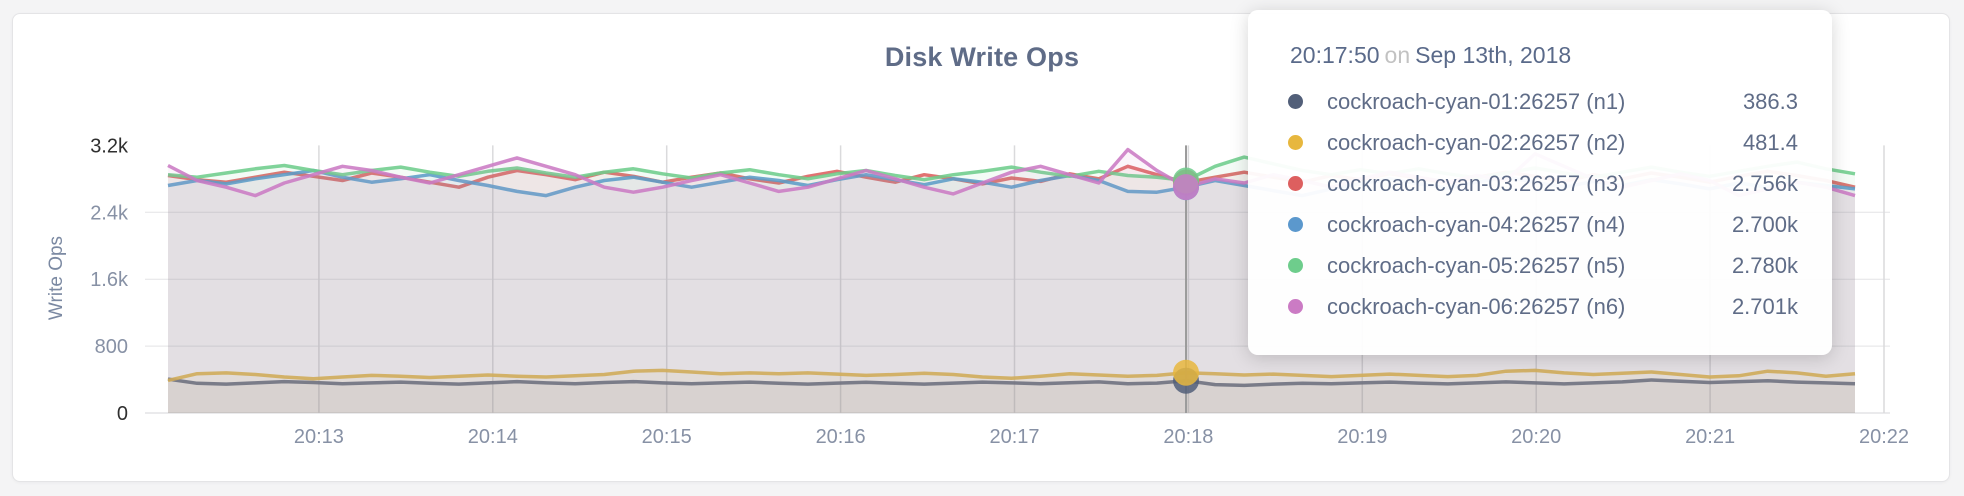 The width and height of the screenshot is (1964, 496). What do you see at coordinates (1397, 55) in the screenshot?
I see `tooltip-on-word: on` at bounding box center [1397, 55].